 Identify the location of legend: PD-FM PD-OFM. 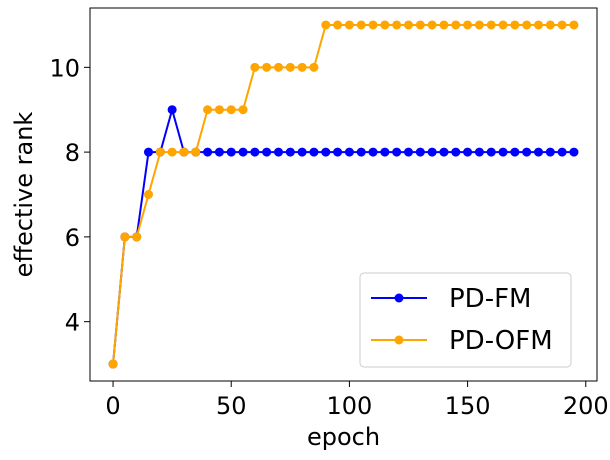
(465, 320).